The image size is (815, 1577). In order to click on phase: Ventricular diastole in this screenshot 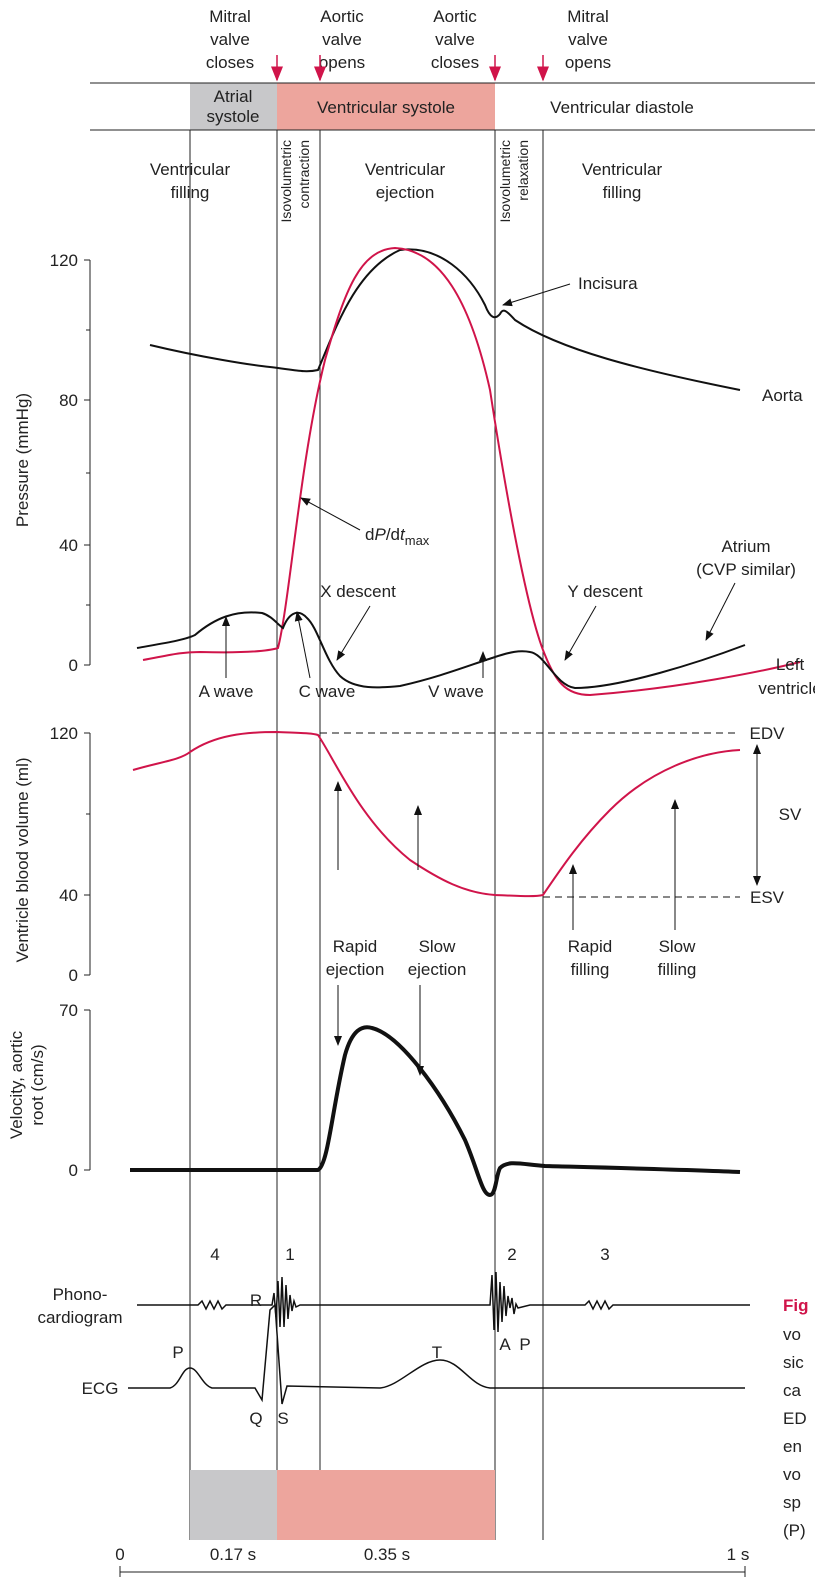, I will do `click(622, 107)`.